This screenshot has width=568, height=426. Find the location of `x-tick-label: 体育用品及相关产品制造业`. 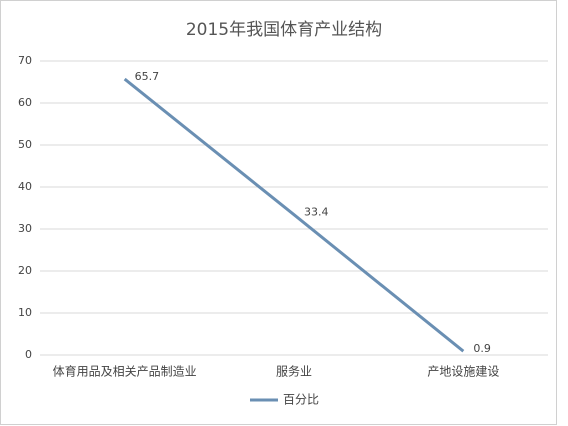

x-tick-label: 体育用品及相关产品制造业 is located at coordinates (125, 371).